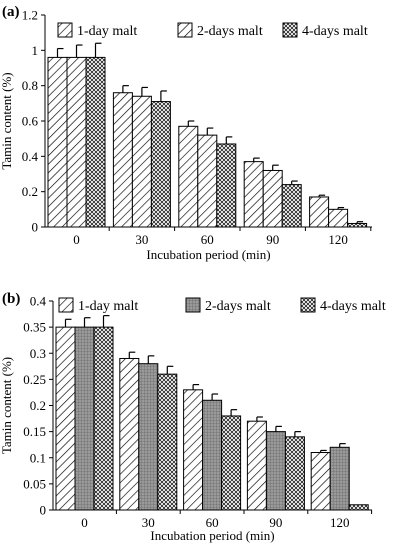 The width and height of the screenshot is (400, 549). What do you see at coordinates (34, 483) in the screenshot?
I see `y-tick-label: 0.05` at bounding box center [34, 483].